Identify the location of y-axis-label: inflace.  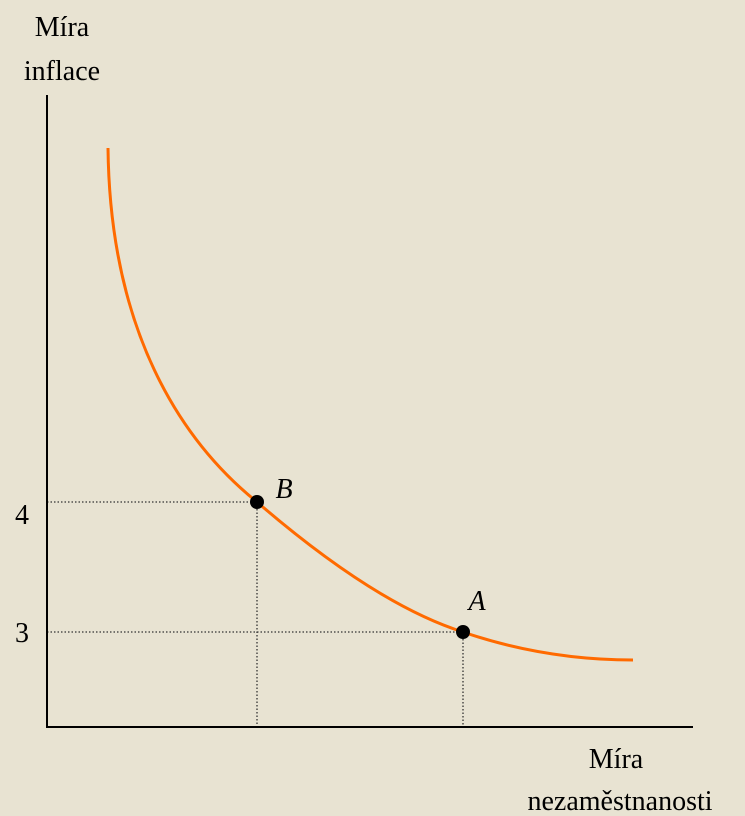
(62, 71).